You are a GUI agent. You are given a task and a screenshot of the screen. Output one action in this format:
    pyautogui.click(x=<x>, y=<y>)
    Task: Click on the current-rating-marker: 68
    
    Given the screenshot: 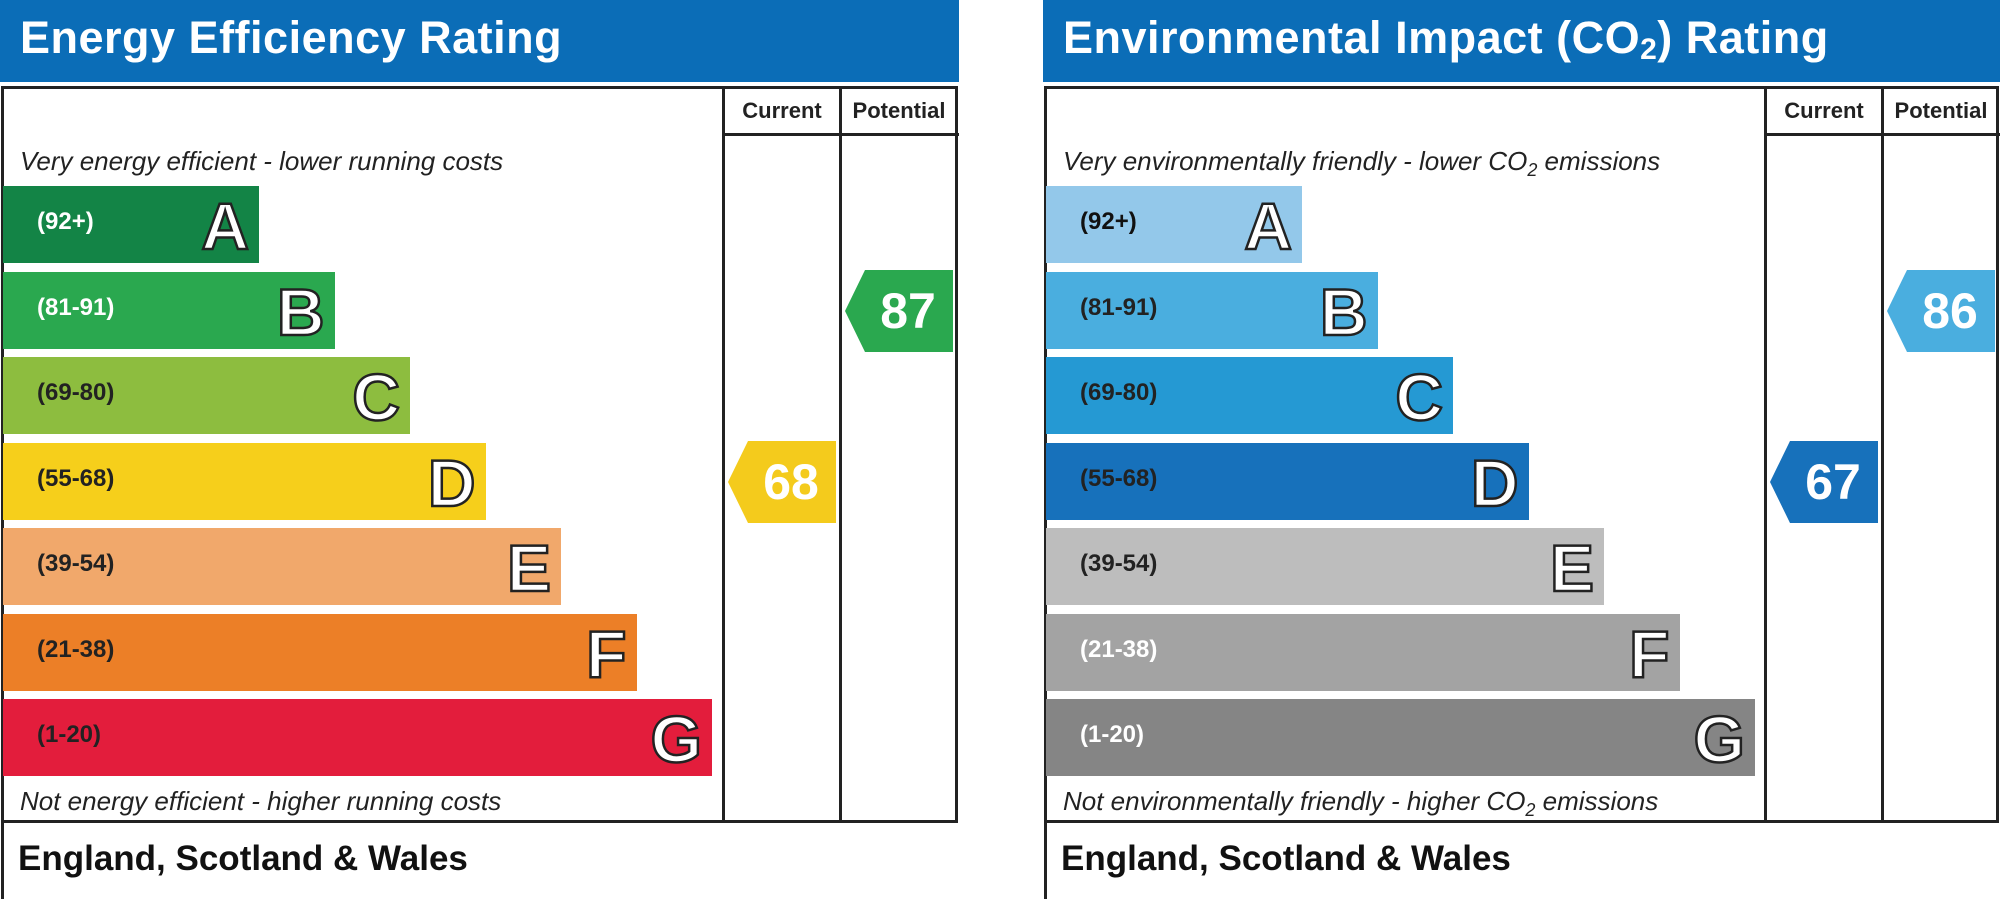 What is the action you would take?
    pyautogui.click(x=782, y=481)
    